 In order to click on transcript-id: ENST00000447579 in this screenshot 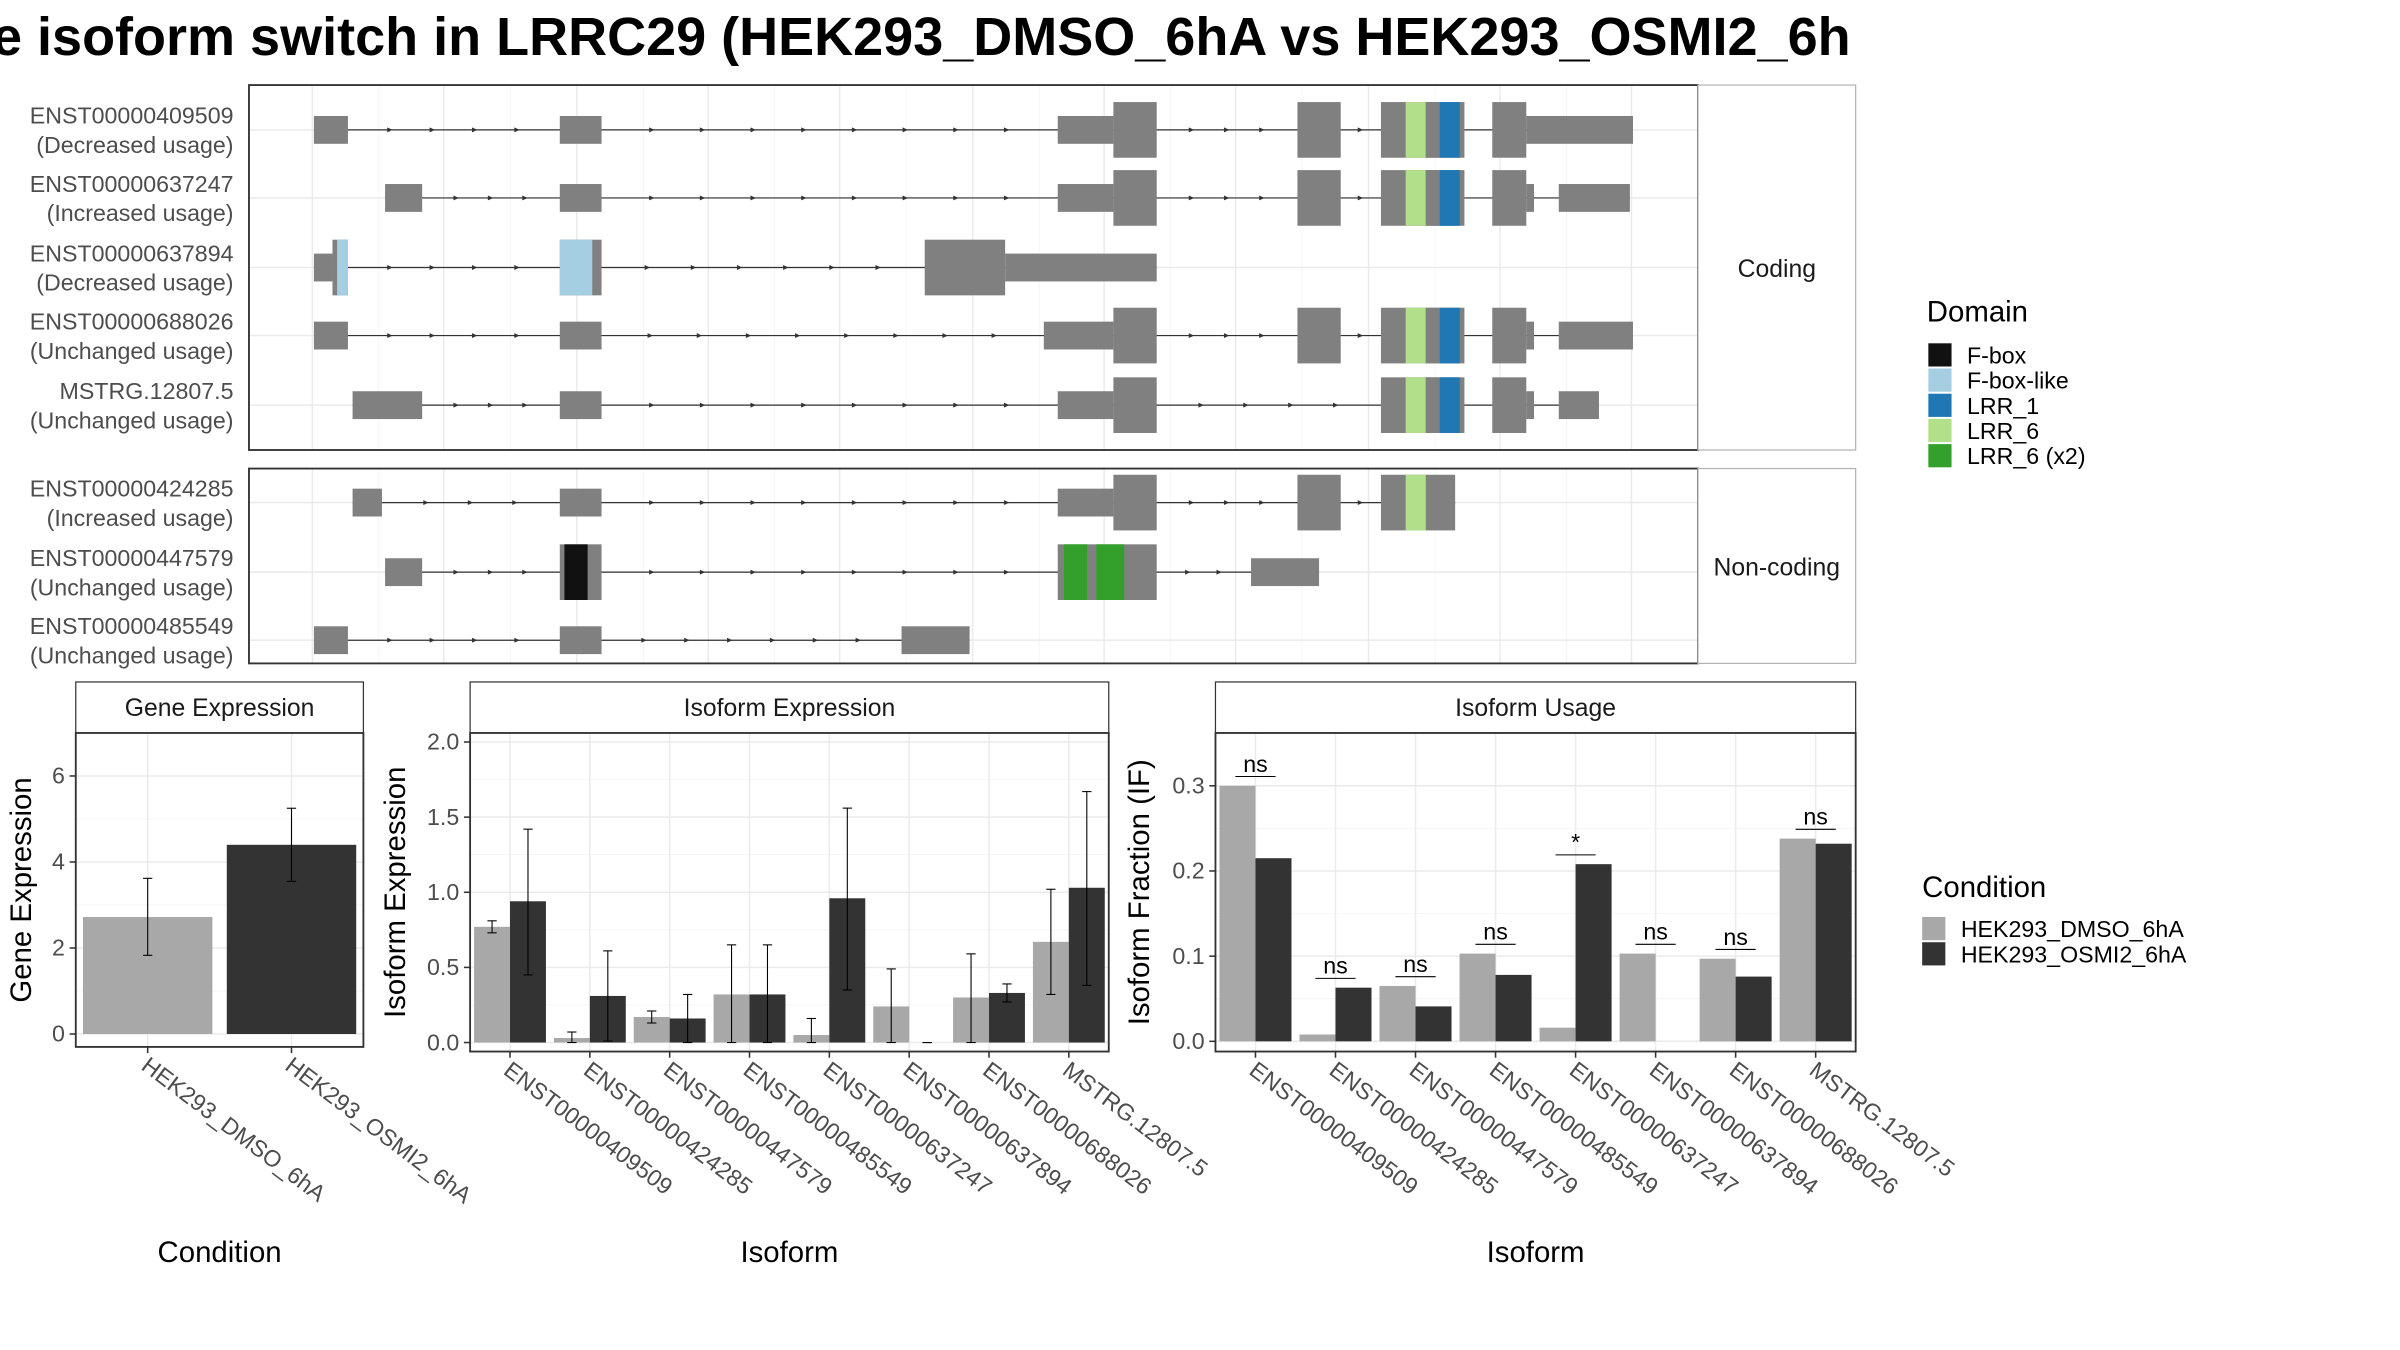, I will do `click(132, 558)`.